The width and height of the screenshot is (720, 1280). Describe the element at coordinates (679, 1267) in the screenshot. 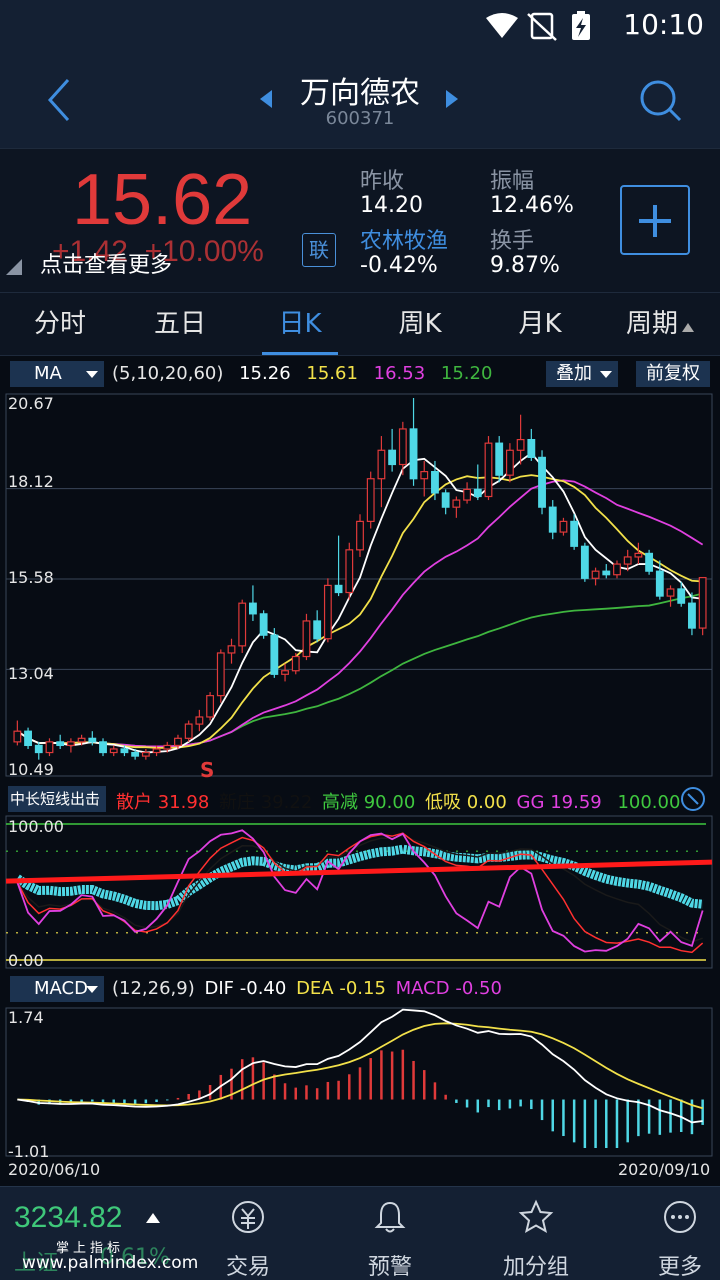

I see `nav-more-label: 更多` at that location.